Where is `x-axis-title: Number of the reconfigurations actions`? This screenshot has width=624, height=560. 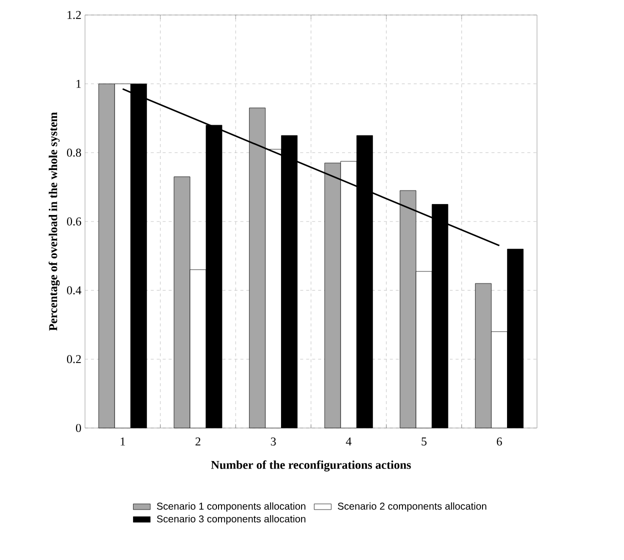
x-axis-title: Number of the reconfigurations actions is located at coordinates (311, 466).